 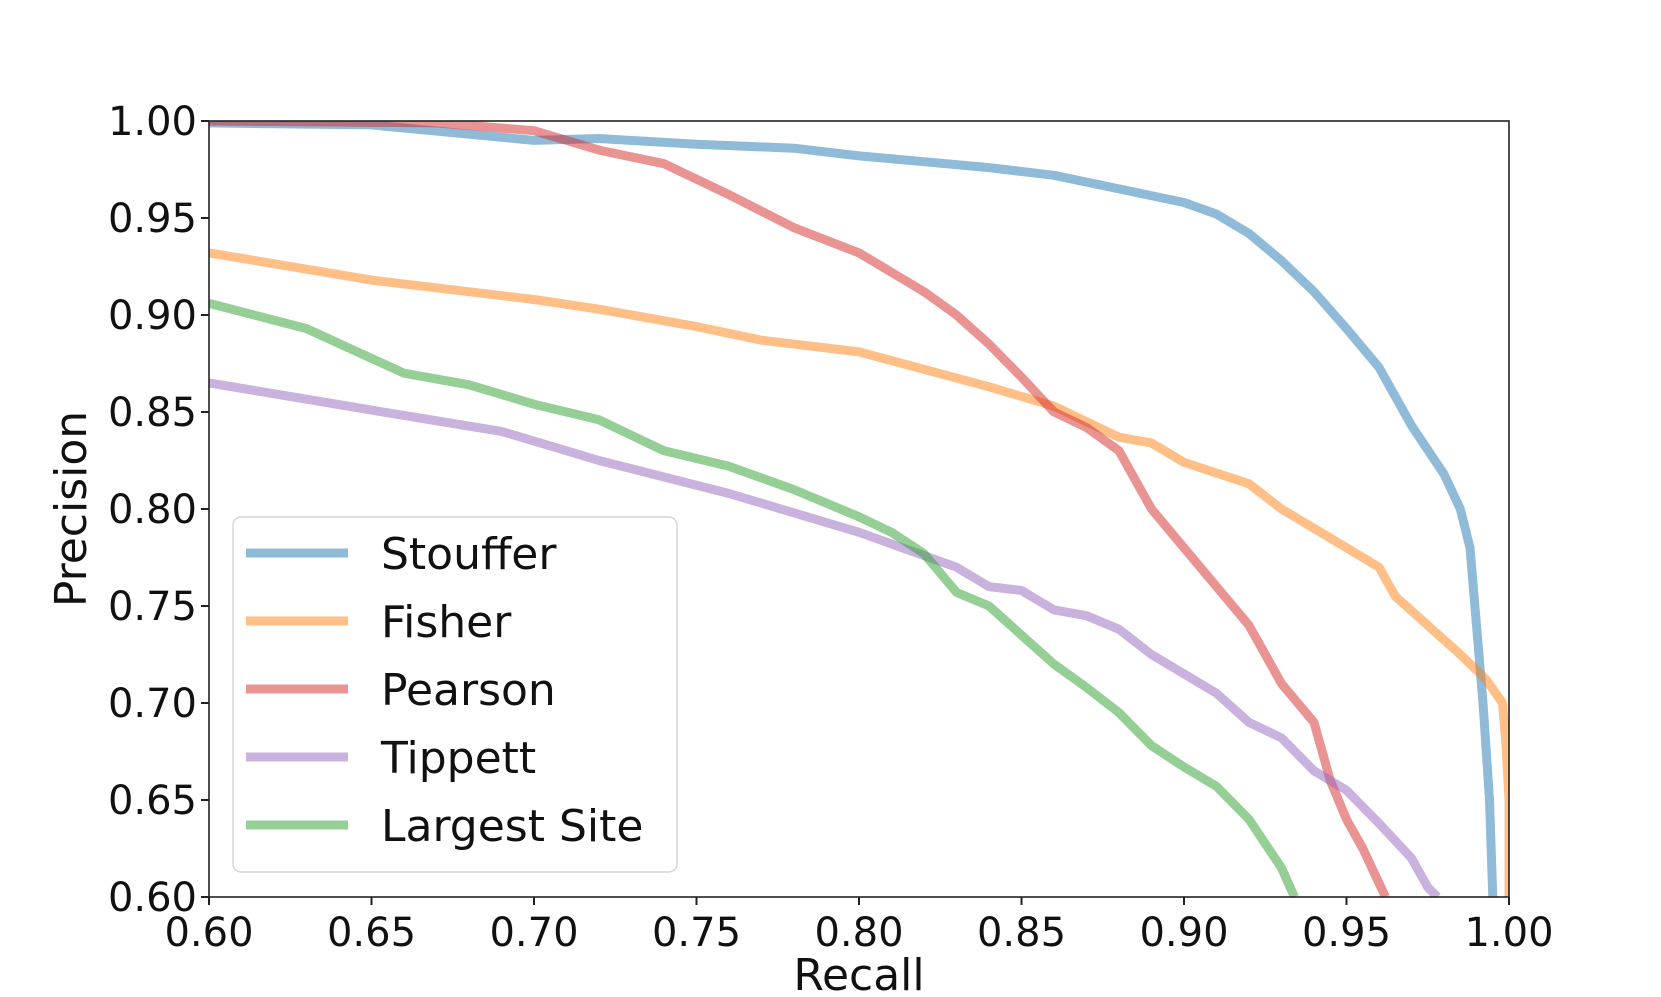 I want to click on x-tick-label: 0.85, so click(x=1021, y=933).